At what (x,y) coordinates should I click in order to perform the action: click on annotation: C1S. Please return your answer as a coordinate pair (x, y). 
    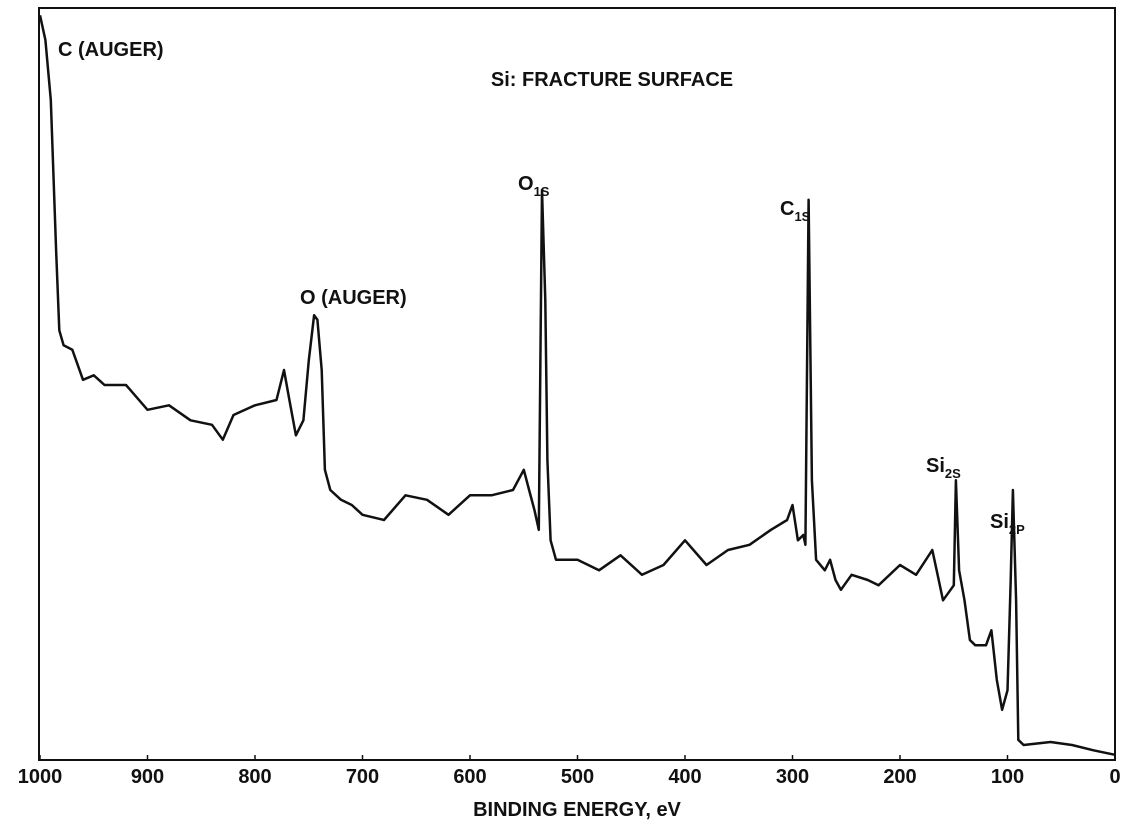
    Looking at the image, I should click on (795, 211).